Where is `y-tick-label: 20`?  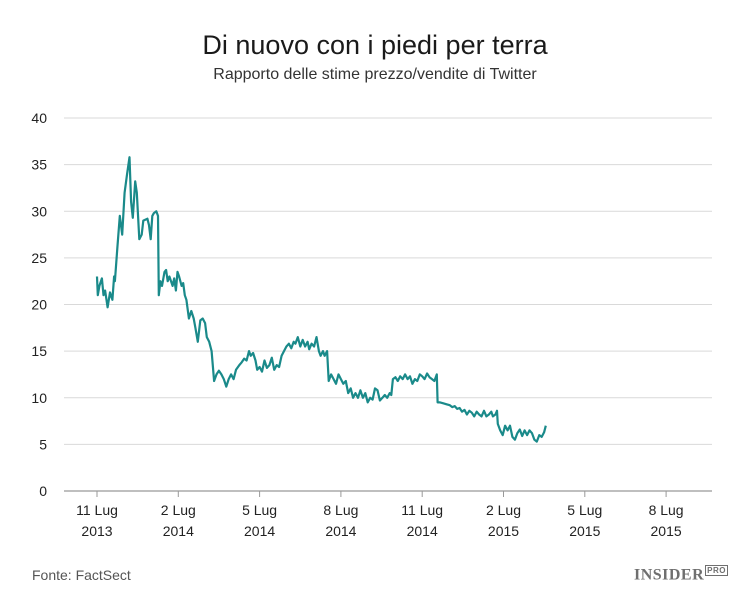
y-tick-label: 20 is located at coordinates (39, 305).